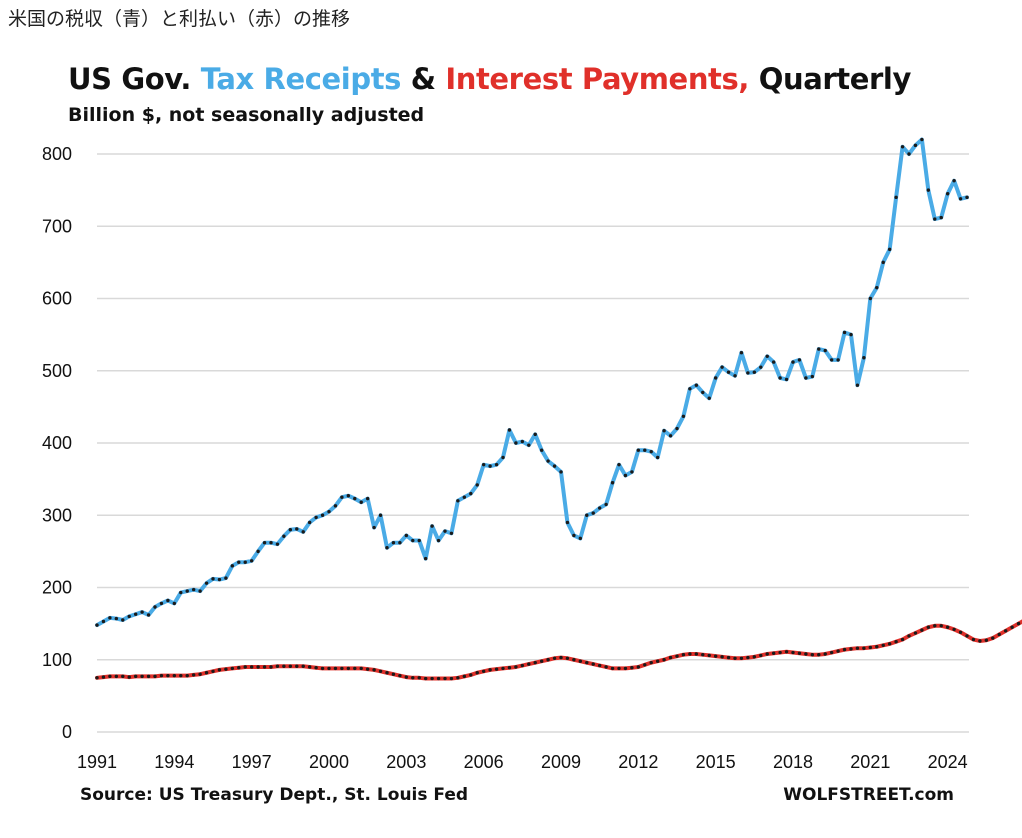 This screenshot has width=1022, height=838. Describe the element at coordinates (274, 795) in the screenshot. I see `source-note: Source: US Treasury Dept., St. Louis Fed` at that location.